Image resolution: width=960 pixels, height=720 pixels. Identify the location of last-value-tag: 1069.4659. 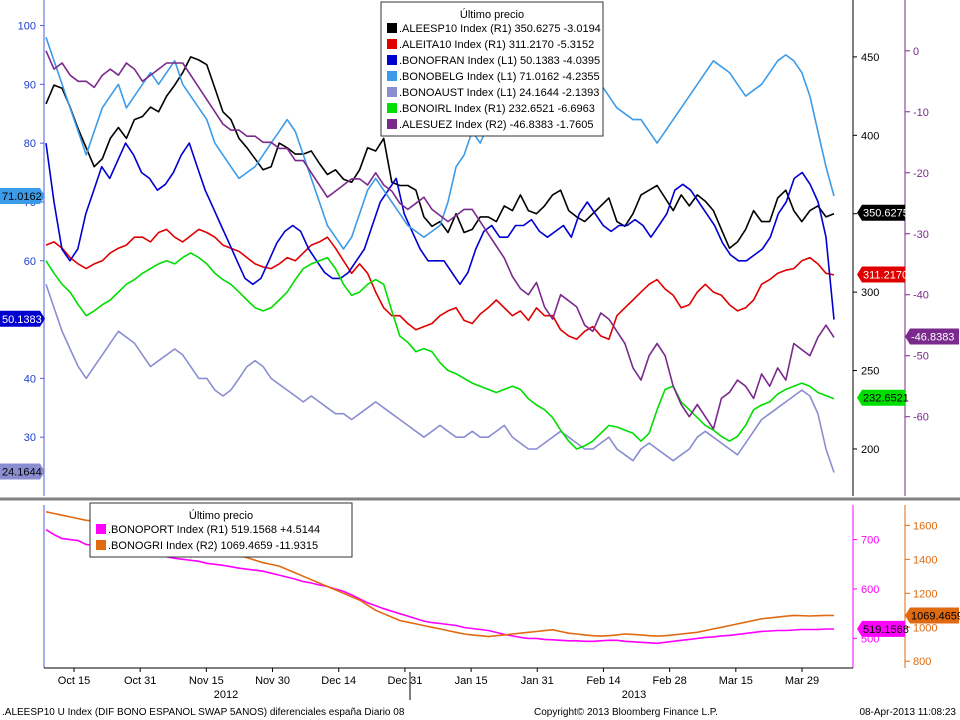
(932, 615).